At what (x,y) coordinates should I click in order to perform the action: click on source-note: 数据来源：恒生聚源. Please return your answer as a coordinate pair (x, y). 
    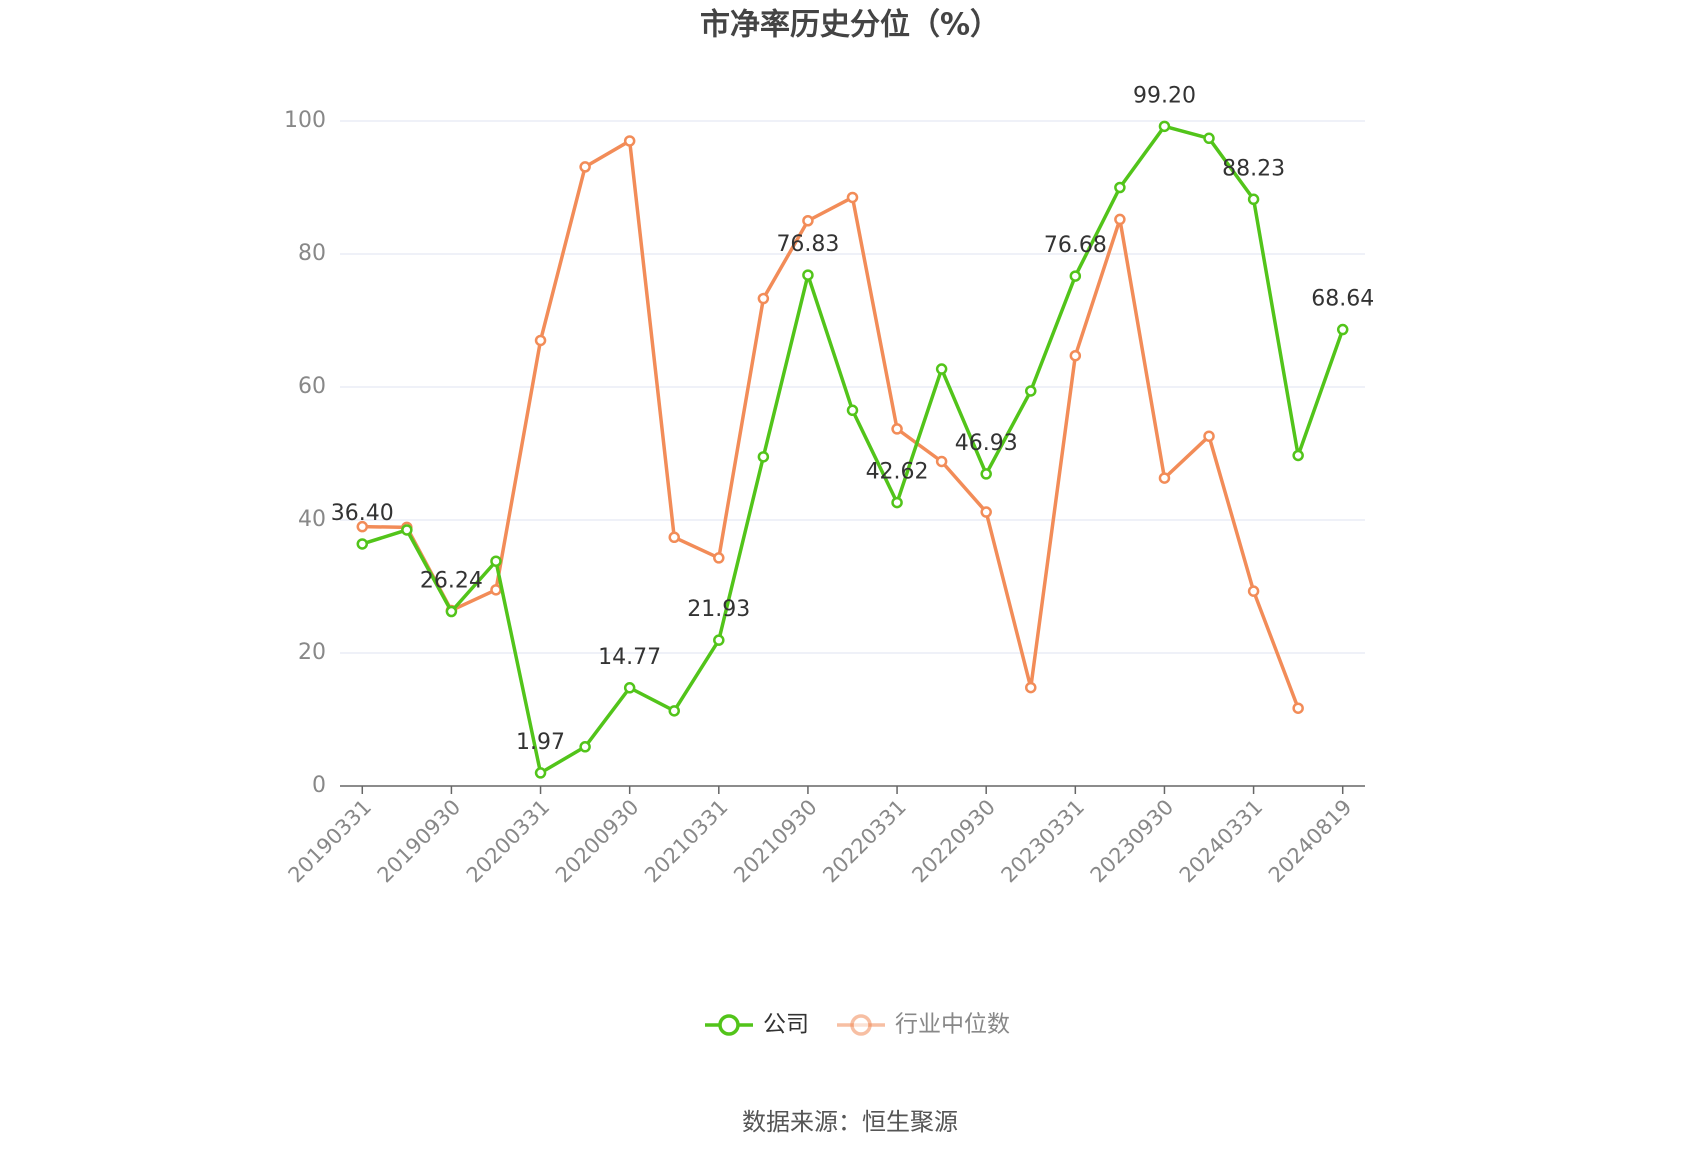
    Looking at the image, I should click on (850, 1122).